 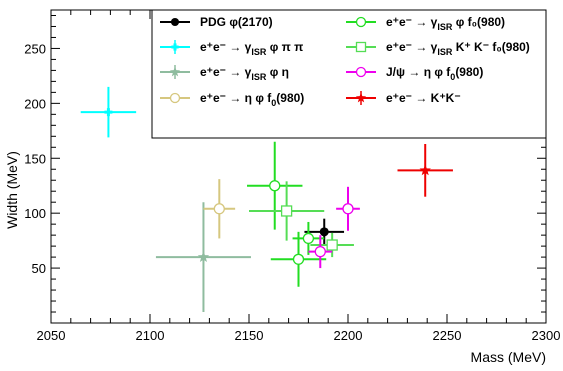 I want to click on y-tick-label: 100, so click(x=35, y=213).